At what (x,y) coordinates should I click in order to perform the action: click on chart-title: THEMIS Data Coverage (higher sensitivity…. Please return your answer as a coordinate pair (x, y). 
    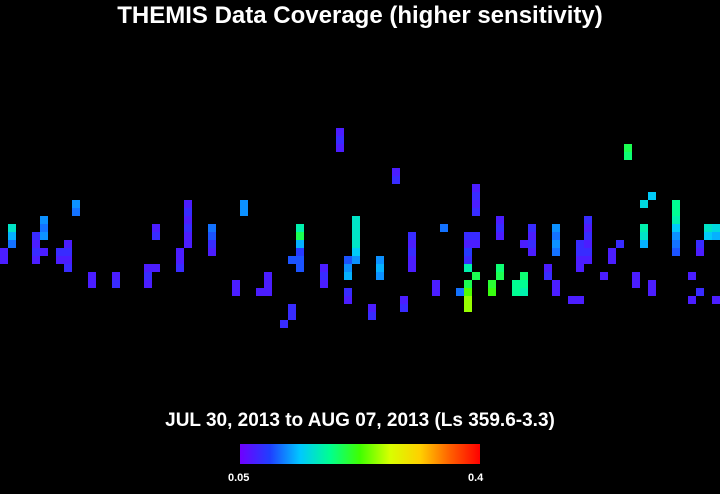
    Looking at the image, I should click on (360, 15).